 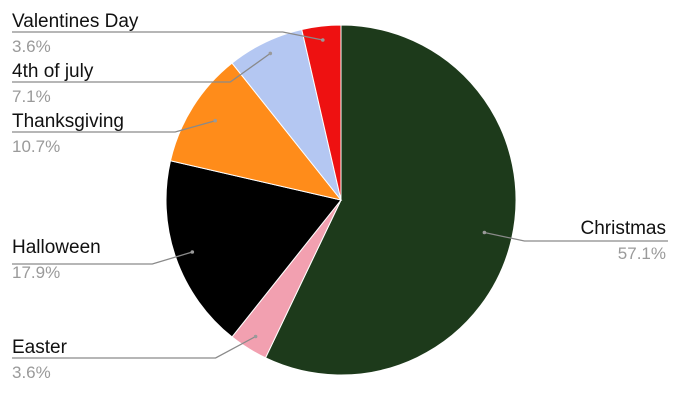 I want to click on leader-dot-halloween, so click(x=192, y=252).